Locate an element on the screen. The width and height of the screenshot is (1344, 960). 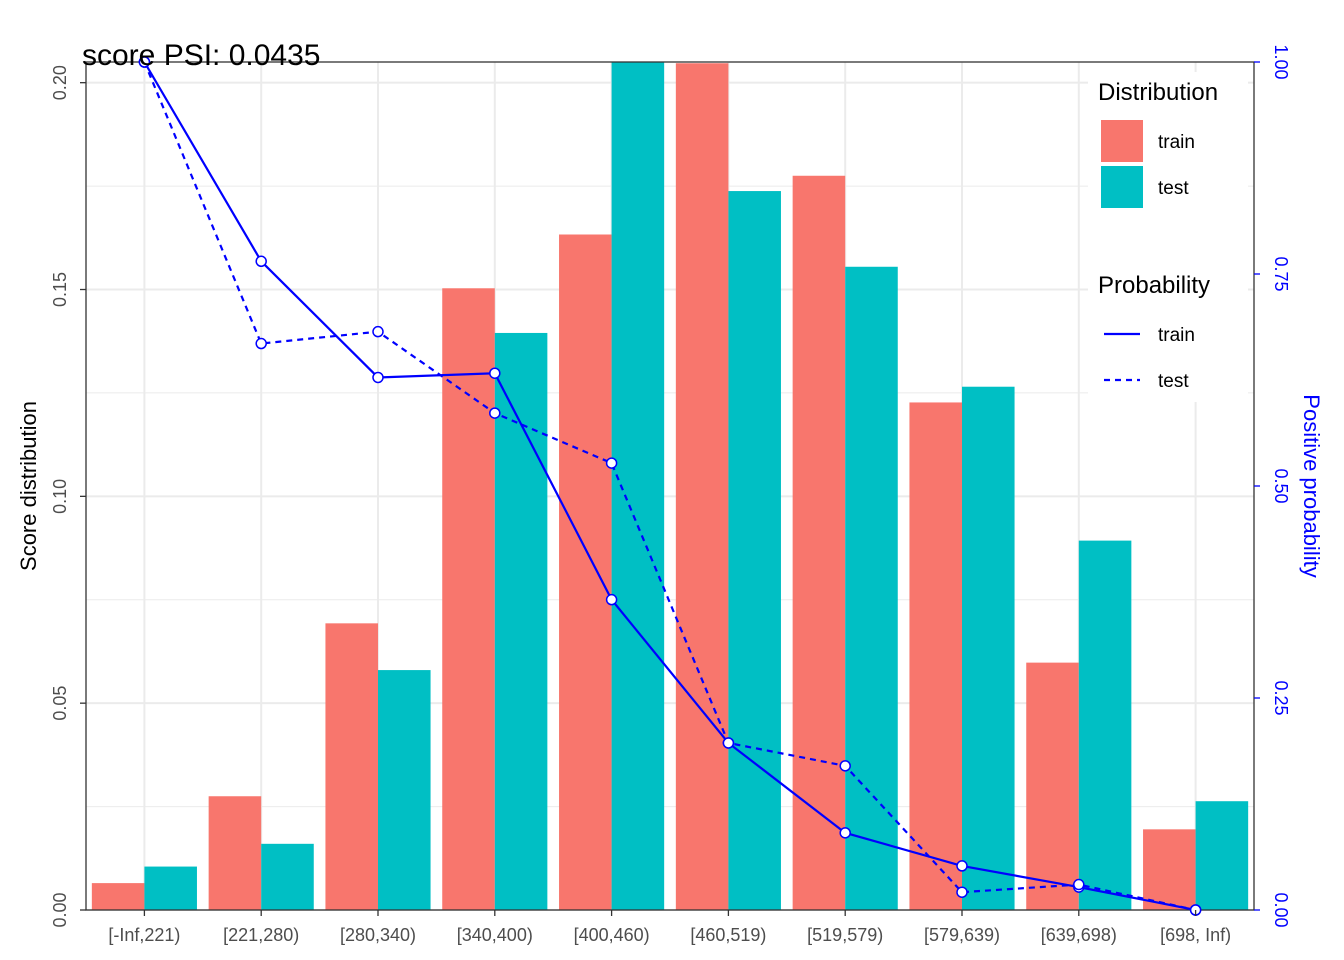
x-tick-label: [698, Inf) is located at coordinates (1195, 935).